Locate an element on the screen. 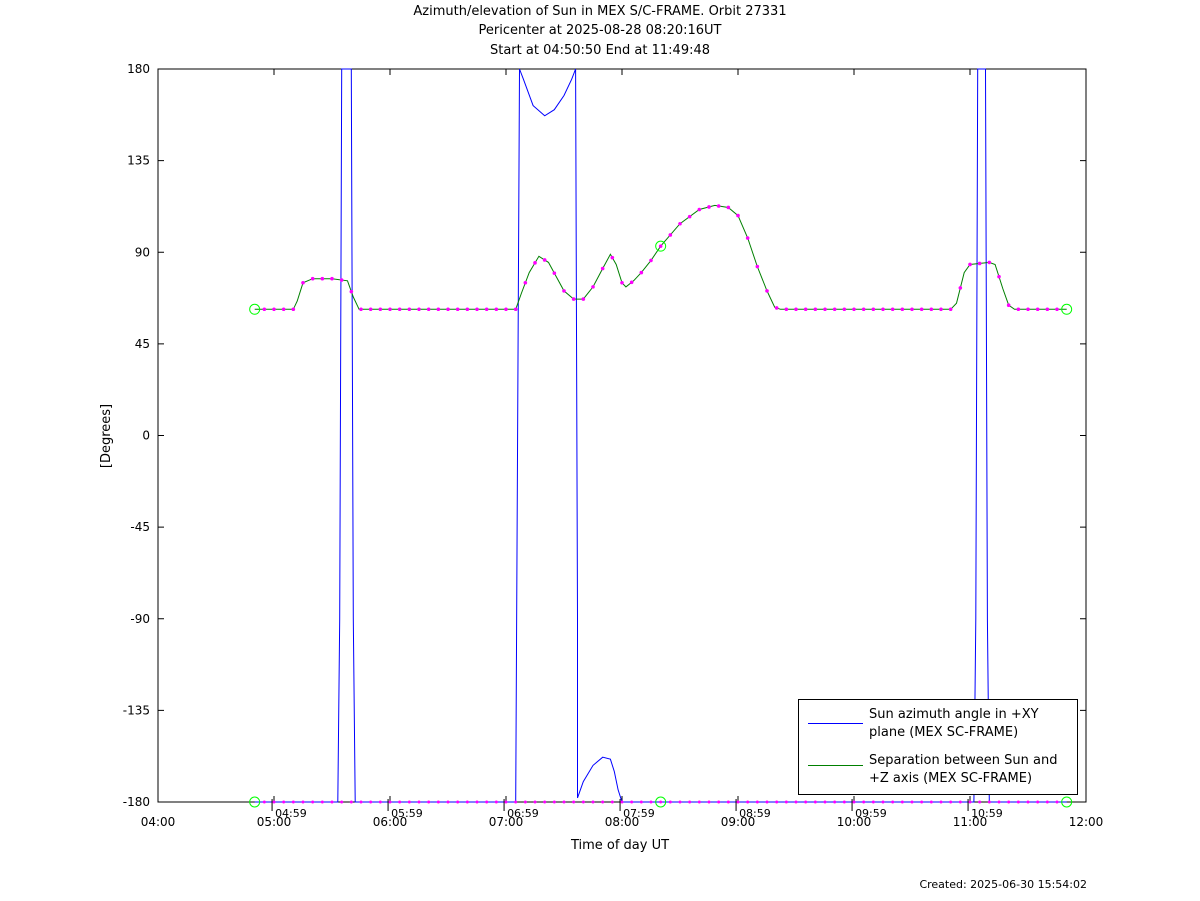 This screenshot has width=1200, height=901. x-tick-label: 04:00 is located at coordinates (158, 822).